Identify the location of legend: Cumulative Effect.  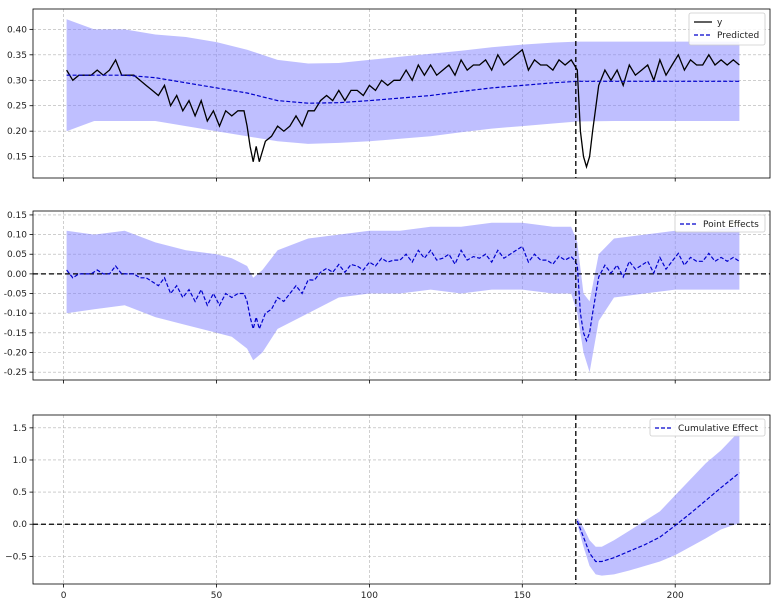
(707, 427).